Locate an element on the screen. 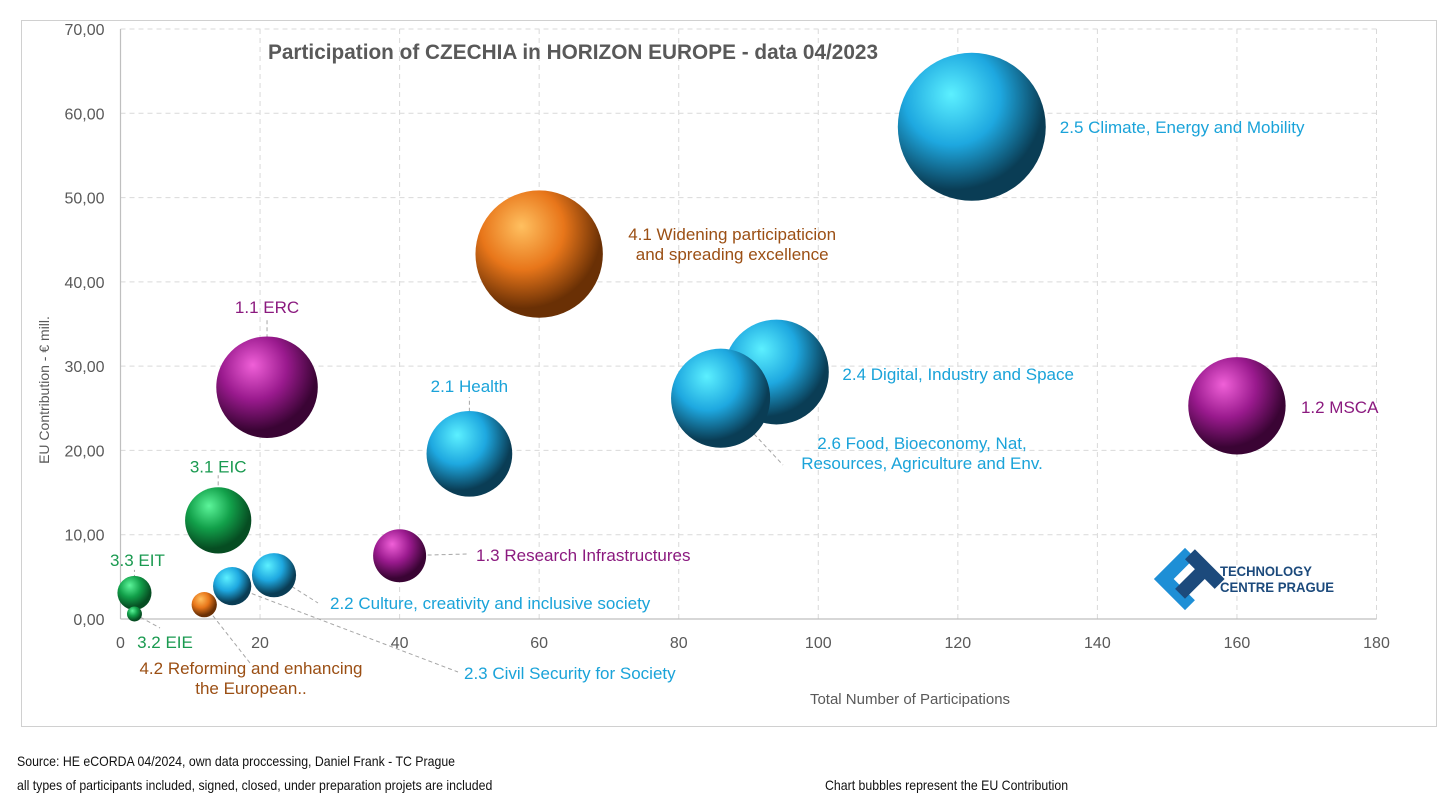 Image resolution: width=1452 pixels, height=811 pixels. bubble-label-line: 2.5 Climate, Energy and Mobility is located at coordinates (1182, 127).